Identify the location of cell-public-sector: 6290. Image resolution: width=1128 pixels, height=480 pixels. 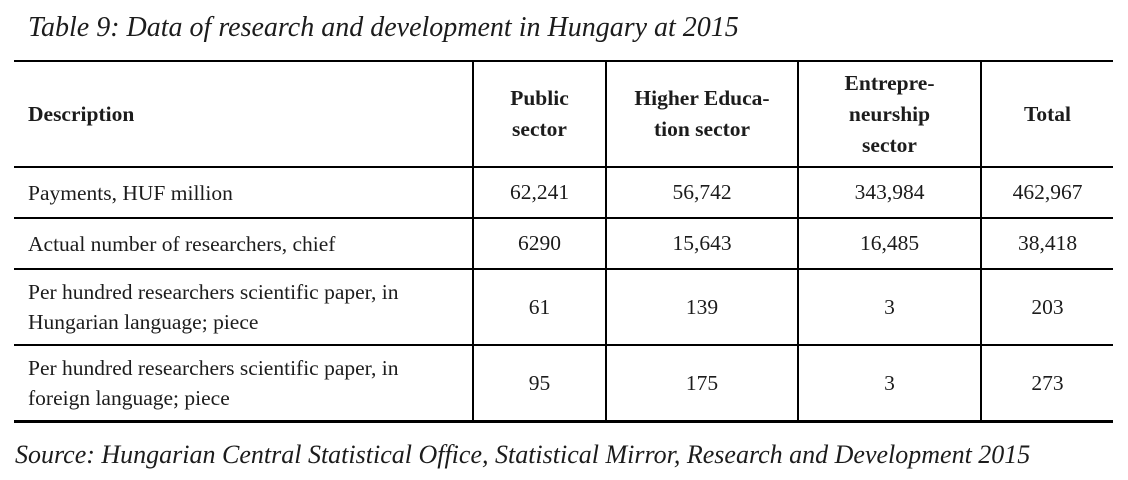
(539, 244).